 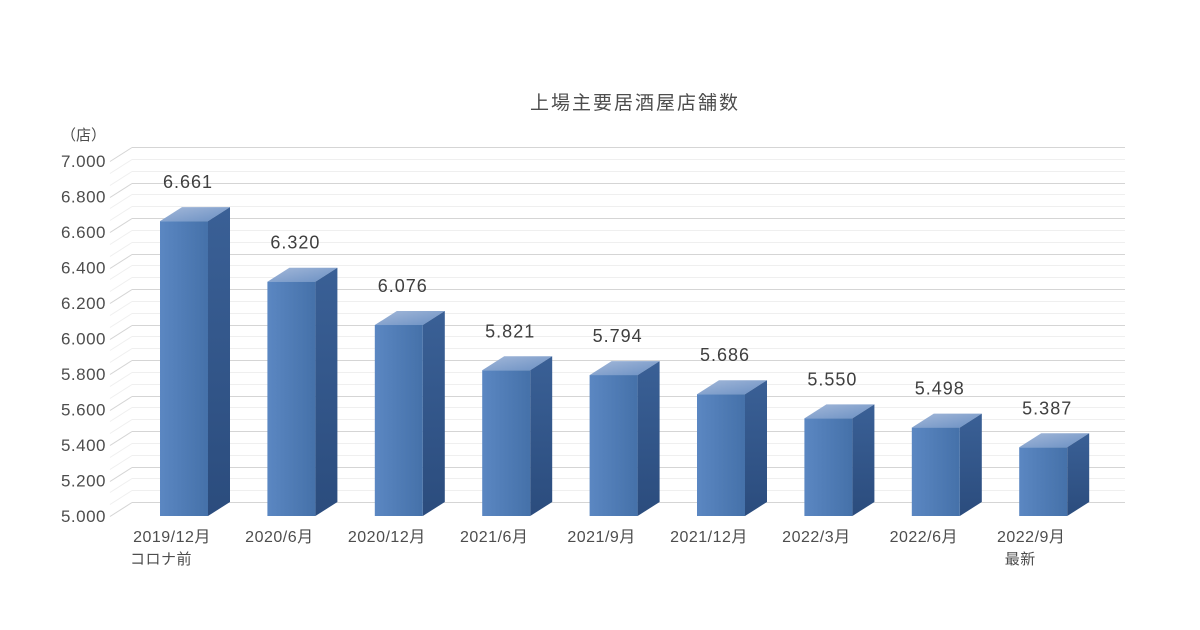 What do you see at coordinates (83, 481) in the screenshot?
I see `y-axis-tick-label: 5.200` at bounding box center [83, 481].